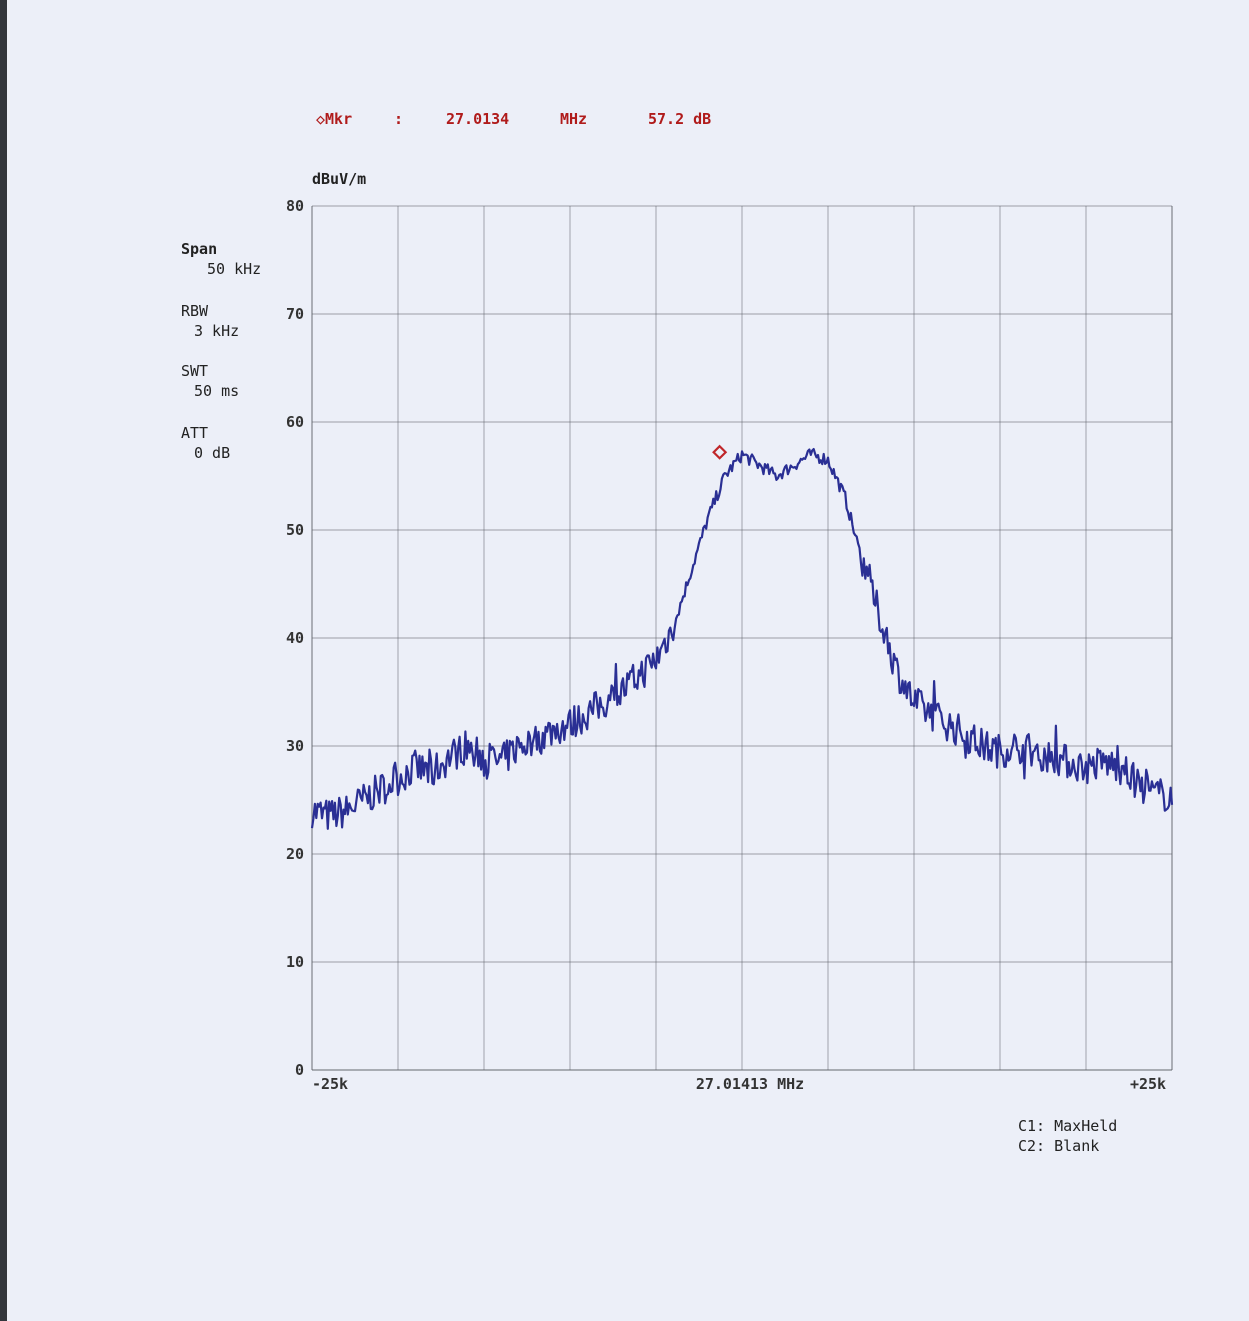 This screenshot has height=1321, width=1249. I want to click on y-tick-label: 10, so click(295, 962).